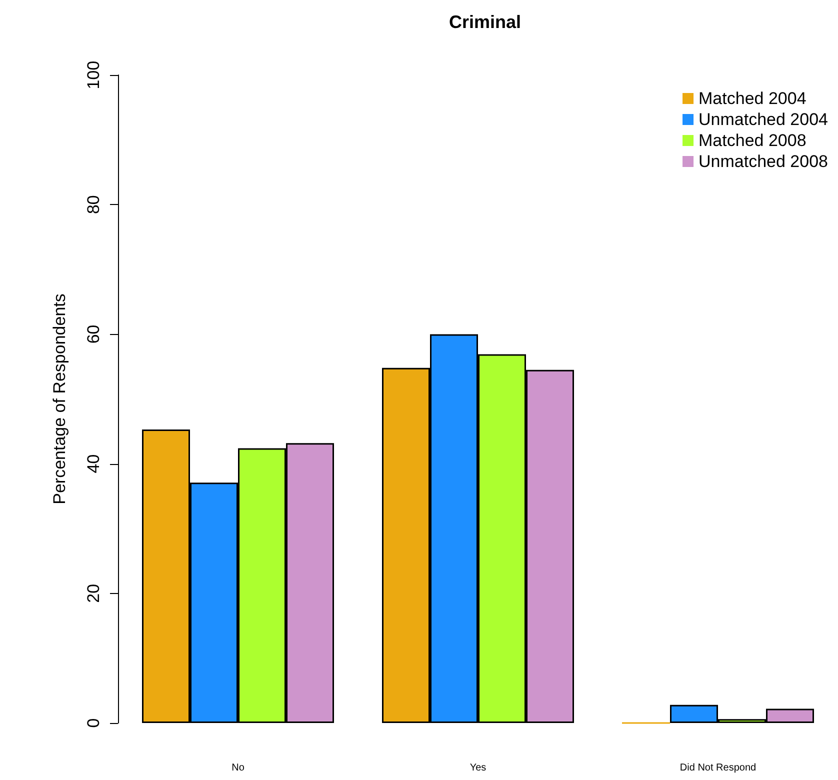 The image size is (838, 780). Describe the element at coordinates (93, 593) in the screenshot. I see `y-tick-label: 20` at that location.